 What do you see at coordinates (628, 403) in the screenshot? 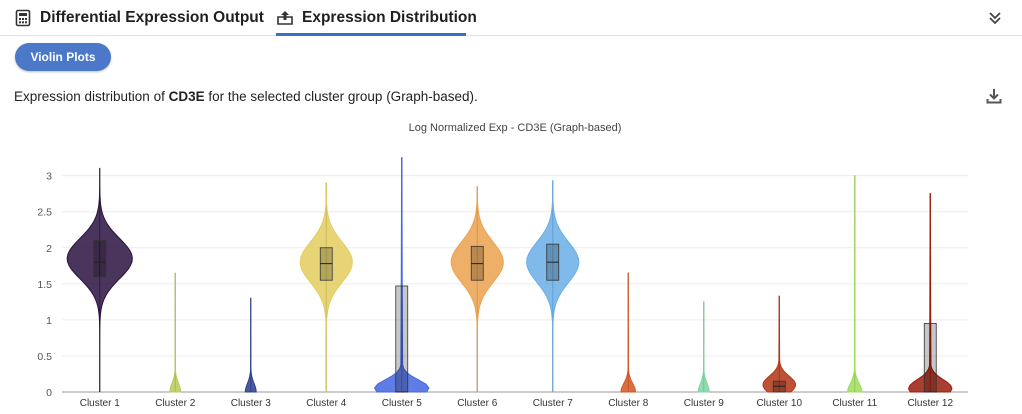
I see `x-tick-label: Cluster 8` at bounding box center [628, 403].